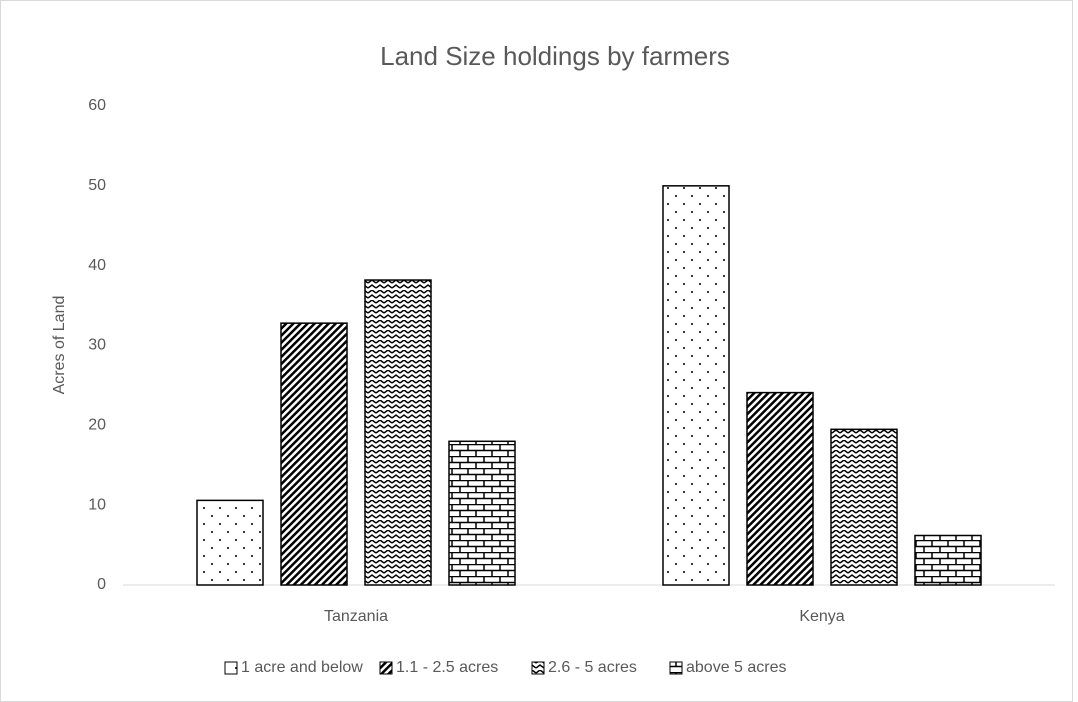  What do you see at coordinates (97, 105) in the screenshot?
I see `y-tick-label: 60` at bounding box center [97, 105].